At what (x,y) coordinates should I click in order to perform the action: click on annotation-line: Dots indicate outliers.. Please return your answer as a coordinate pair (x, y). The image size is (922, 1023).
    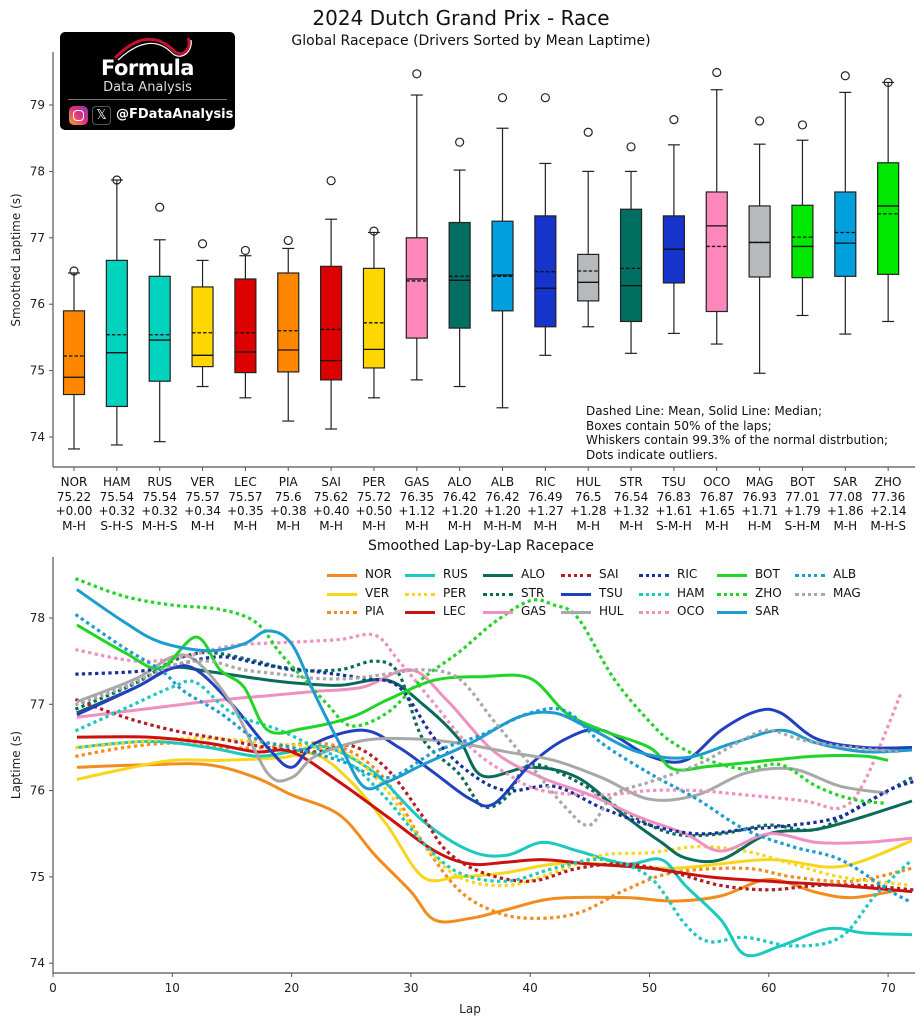
    Looking at the image, I should click on (652, 454).